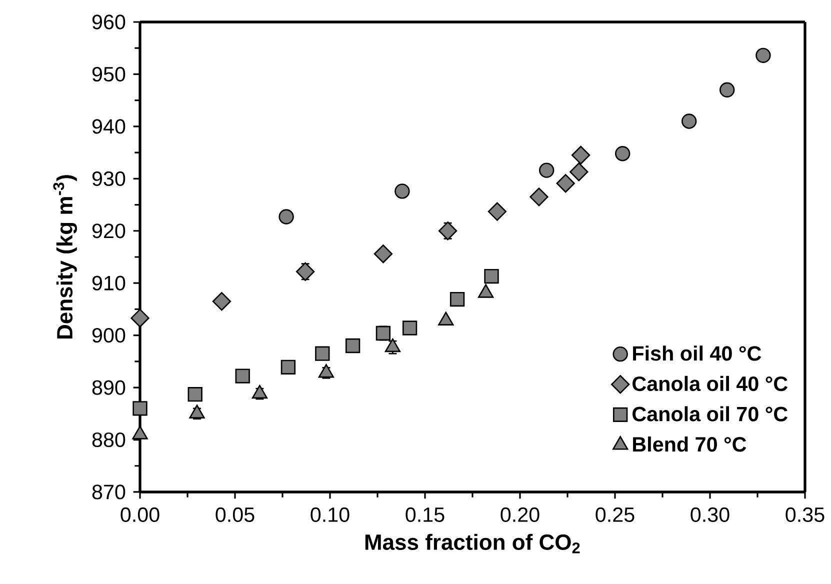 The width and height of the screenshot is (831, 584). Describe the element at coordinates (235, 514) in the screenshot. I see `x-tick-label: 0.05` at that location.